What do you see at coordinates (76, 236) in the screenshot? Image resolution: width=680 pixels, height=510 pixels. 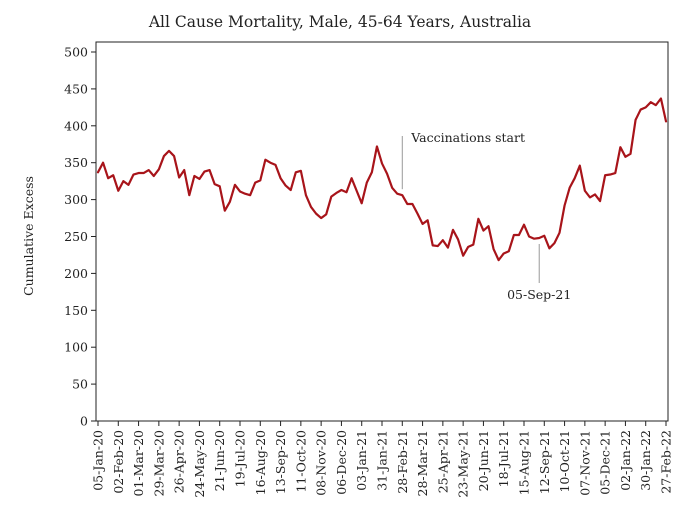 I see `y-tick-label: 250` at bounding box center [76, 236].